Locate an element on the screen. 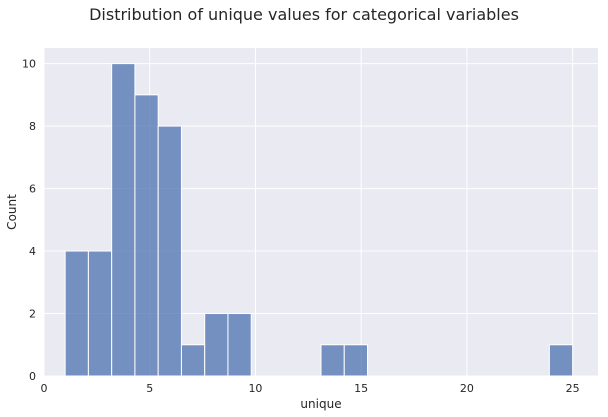 The width and height of the screenshot is (608, 417). x-tick-label: 20 is located at coordinates (467, 388).